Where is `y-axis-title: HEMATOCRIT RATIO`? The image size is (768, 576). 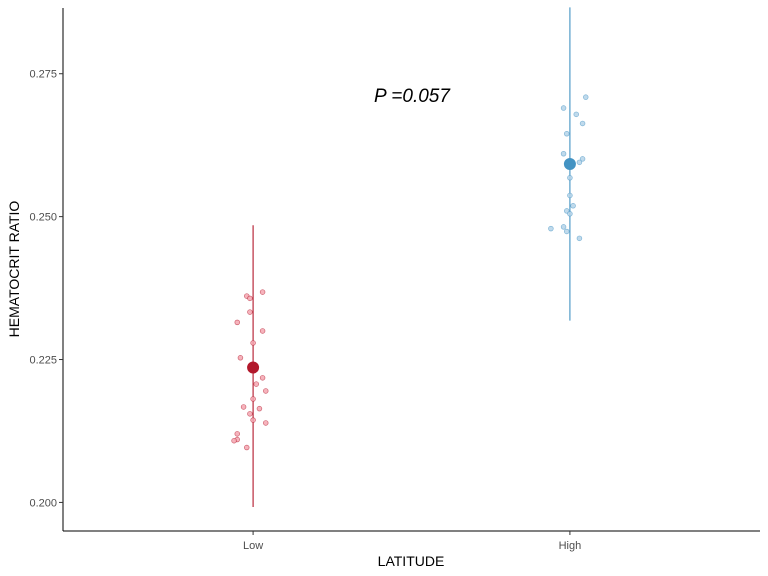
y-axis-title: HEMATOCRIT RATIO is located at coordinates (14, 269).